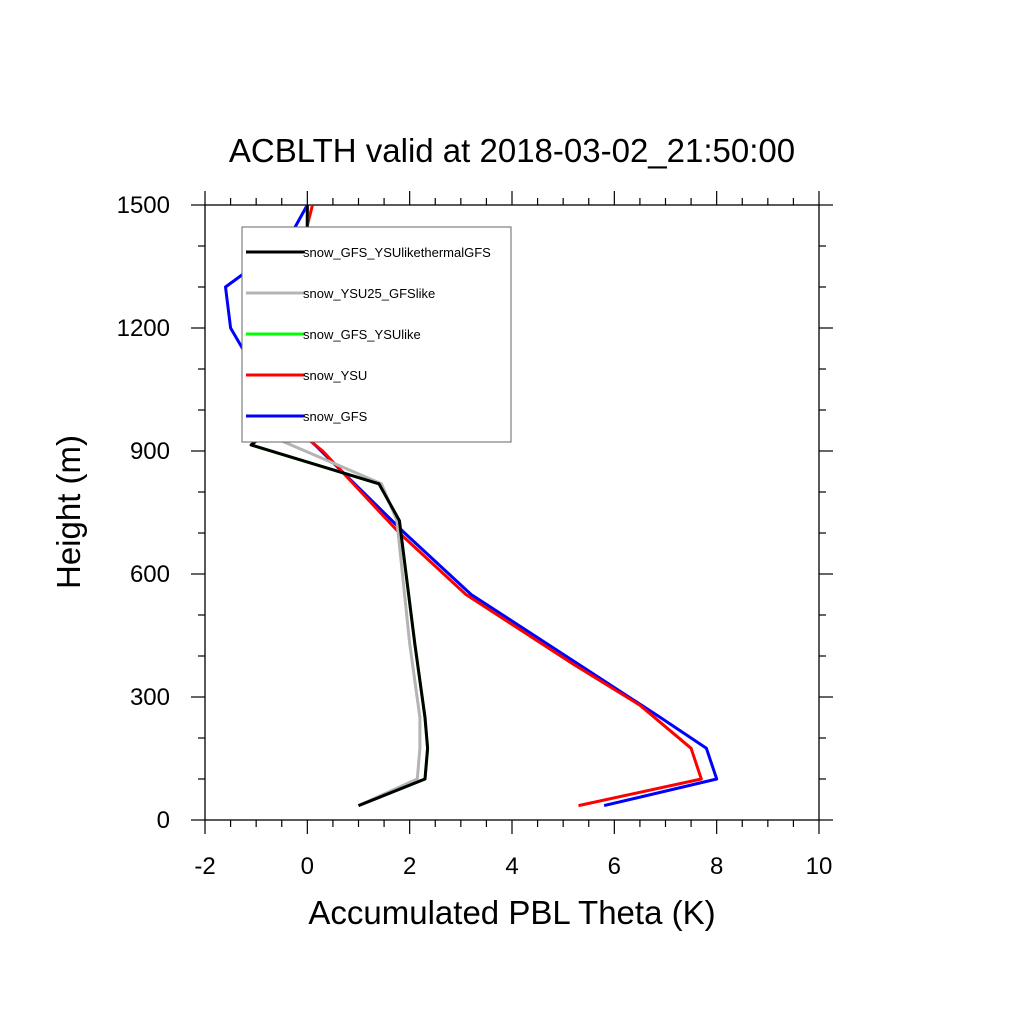  What do you see at coordinates (512, 150) in the screenshot?
I see `chart-title: ACBLTH valid at 2018-03-02_21:50:00` at bounding box center [512, 150].